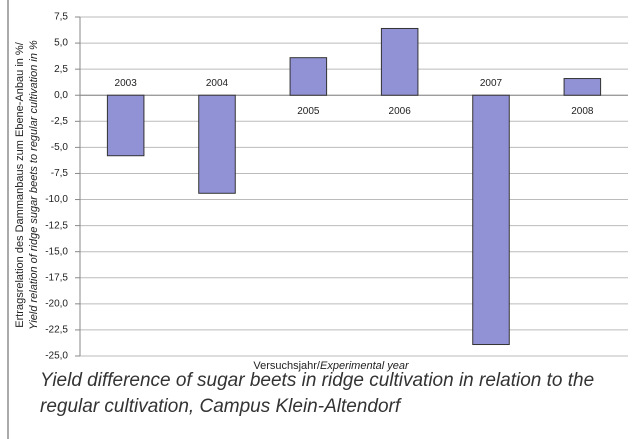 Image resolution: width=639 pixels, height=439 pixels. I want to click on y-tick-label: -25,0, so click(56, 356).